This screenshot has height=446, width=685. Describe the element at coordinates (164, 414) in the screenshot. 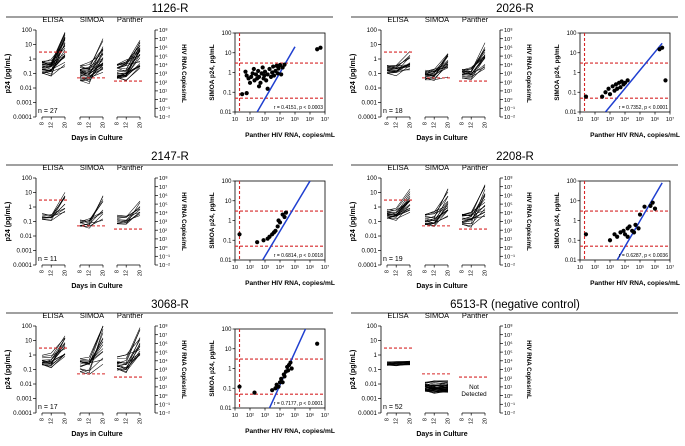

I see `rna-tick-label: 10⁻²` at that location.